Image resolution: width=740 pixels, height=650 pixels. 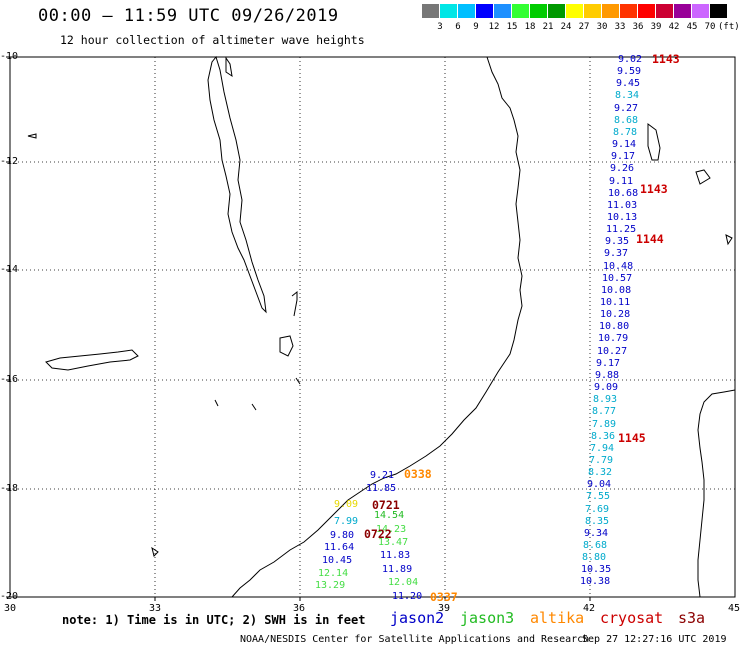 I want to click on wave-value: 13.47, so click(x=393, y=542).